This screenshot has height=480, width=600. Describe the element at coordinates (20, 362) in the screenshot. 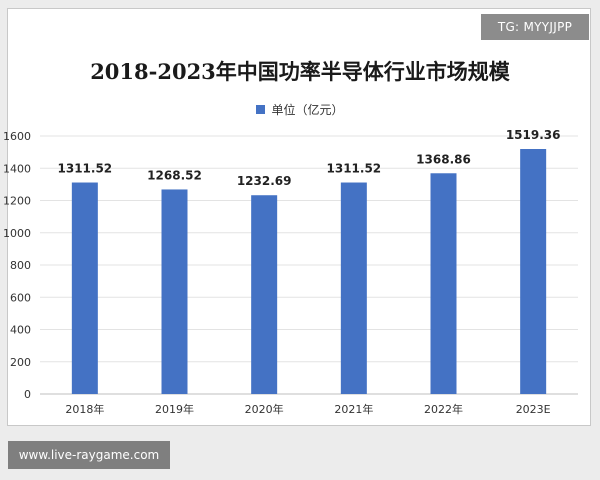

I see `y-tick-label: 200` at that location.